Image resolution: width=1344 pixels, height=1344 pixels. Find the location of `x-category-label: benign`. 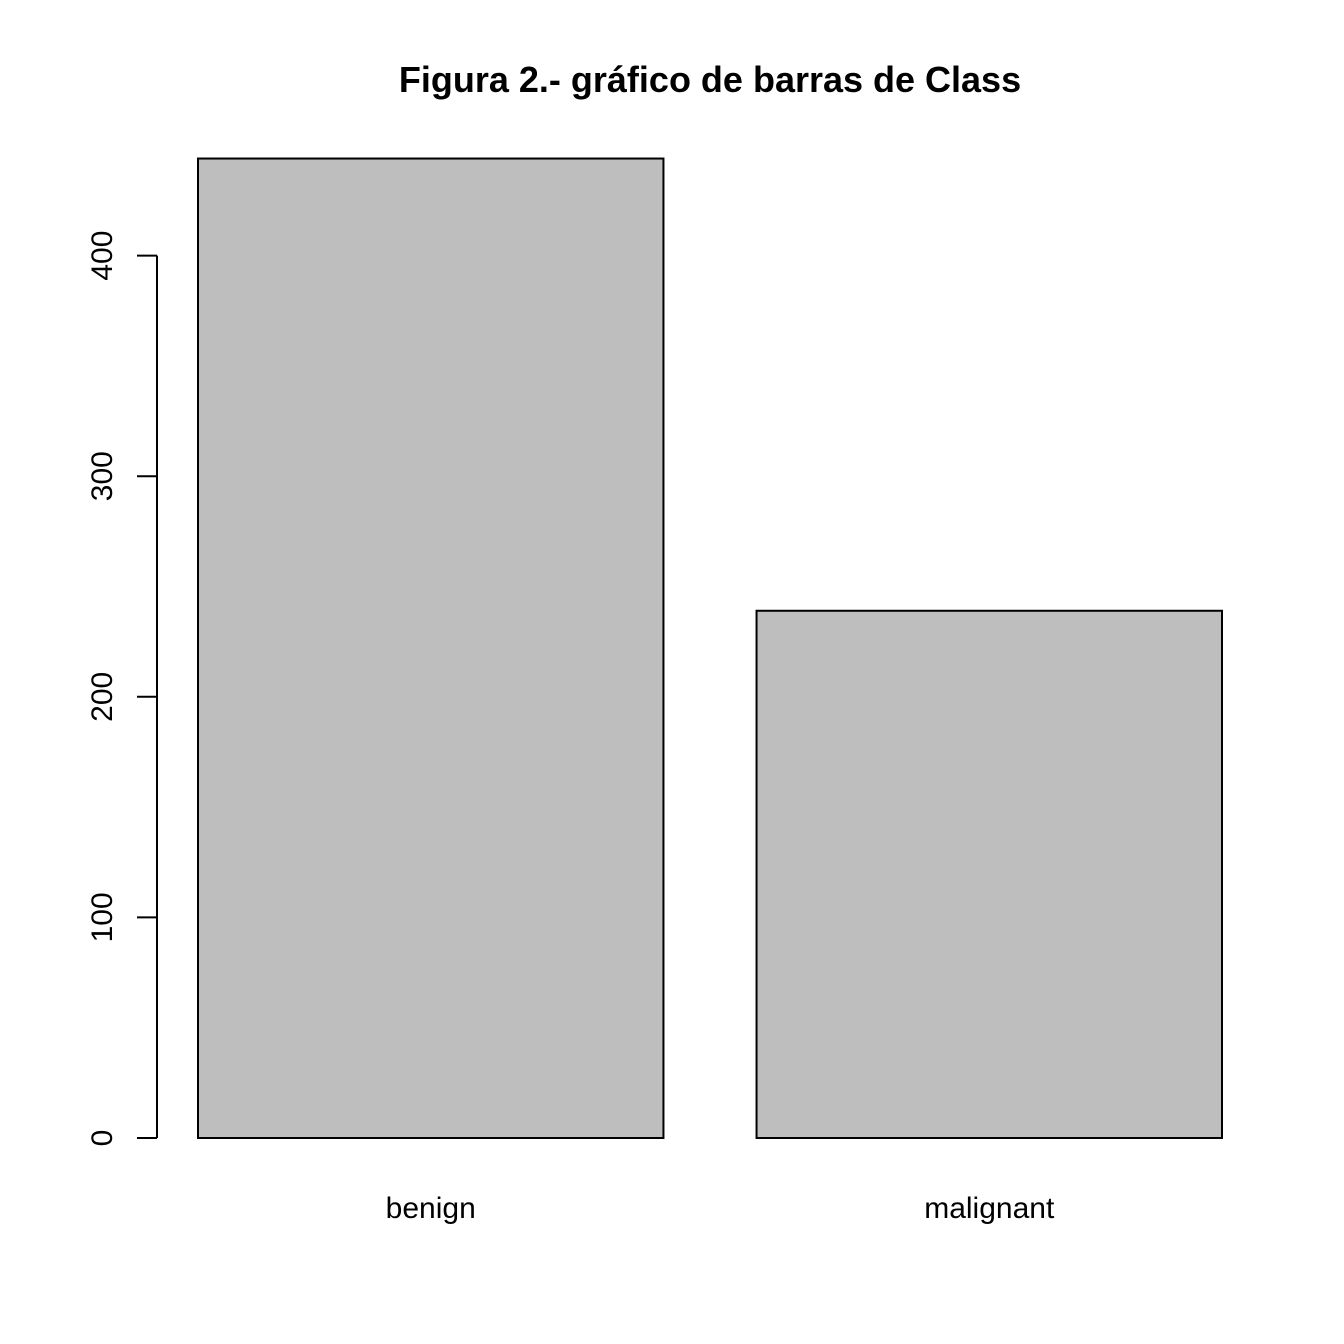

x-category-label: benign is located at coordinates (431, 1208).